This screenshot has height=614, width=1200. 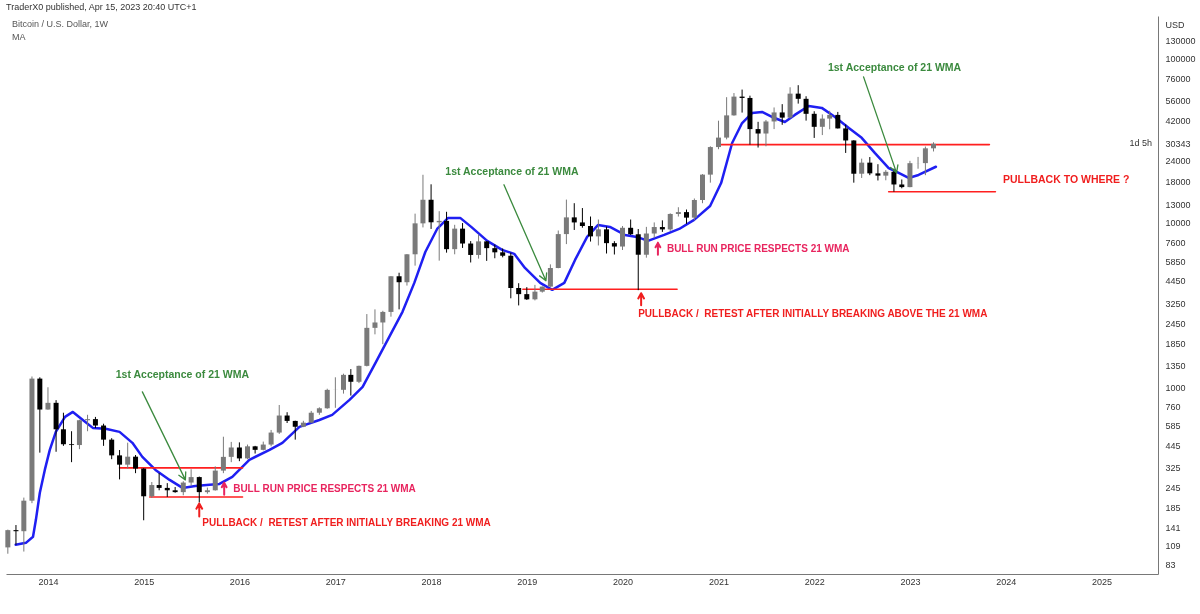 What do you see at coordinates (1175, 366) in the screenshot?
I see `y-tick-label: 1350` at bounding box center [1175, 366].